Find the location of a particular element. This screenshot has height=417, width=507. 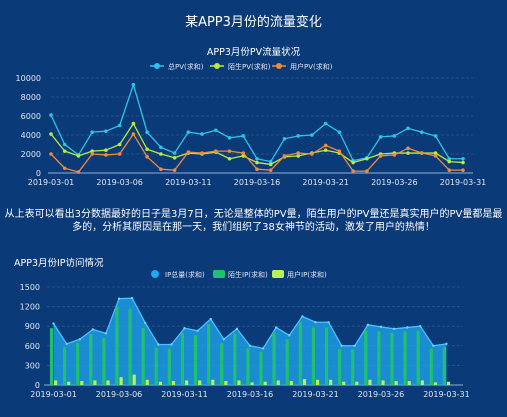

chart2-xtick-label: 2019-03-06 is located at coordinates (119, 394).